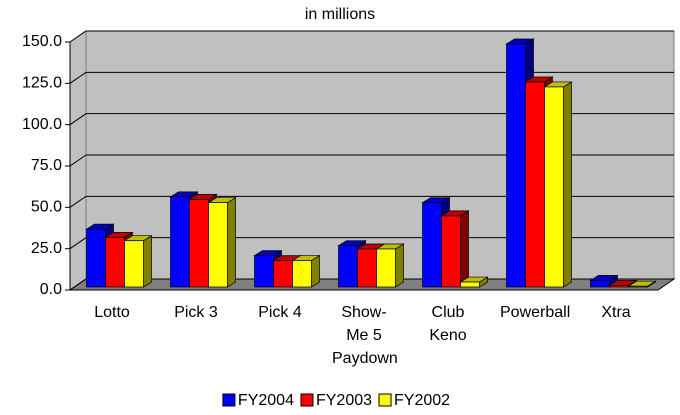 This screenshot has height=415, width=680. I want to click on y-tick-label: 25.0, so click(46, 248).